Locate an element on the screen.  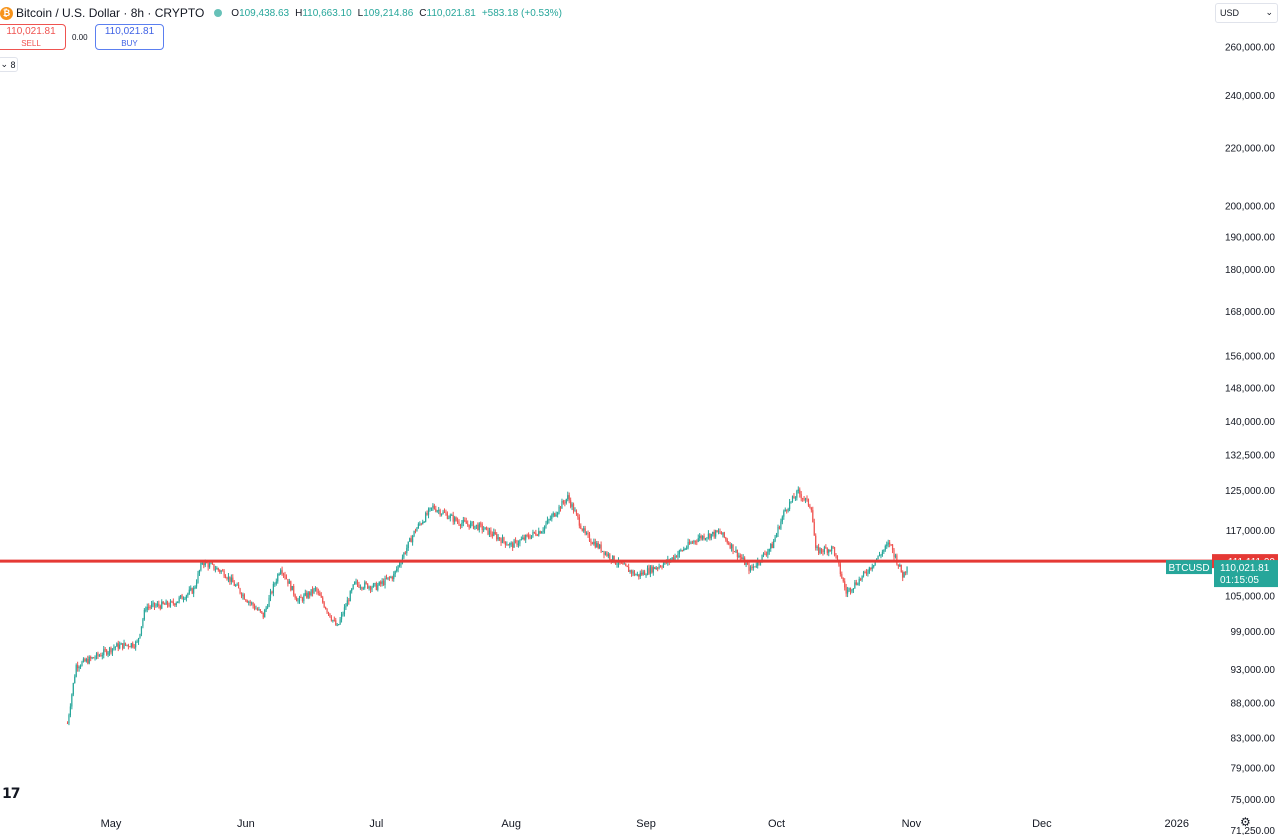
symbol-tag-label: BTCUSD is located at coordinates (1188, 568).